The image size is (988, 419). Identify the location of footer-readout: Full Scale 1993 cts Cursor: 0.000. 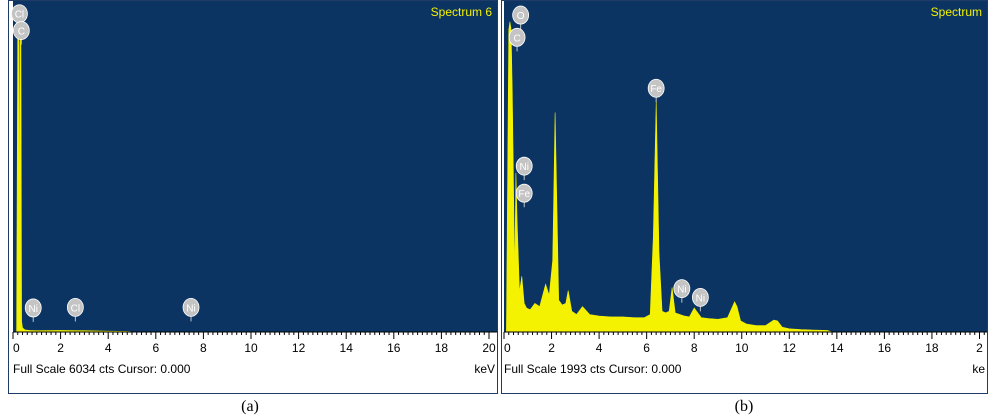
(593, 369).